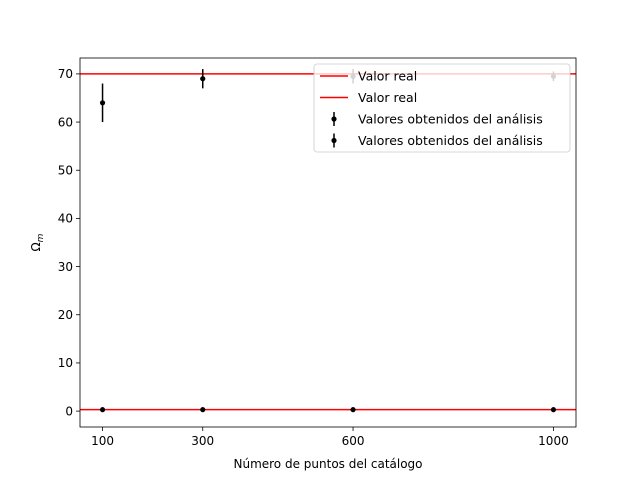 This screenshot has width=640, height=480. I want to click on y-tick-label-1: 0, so click(69, 411).